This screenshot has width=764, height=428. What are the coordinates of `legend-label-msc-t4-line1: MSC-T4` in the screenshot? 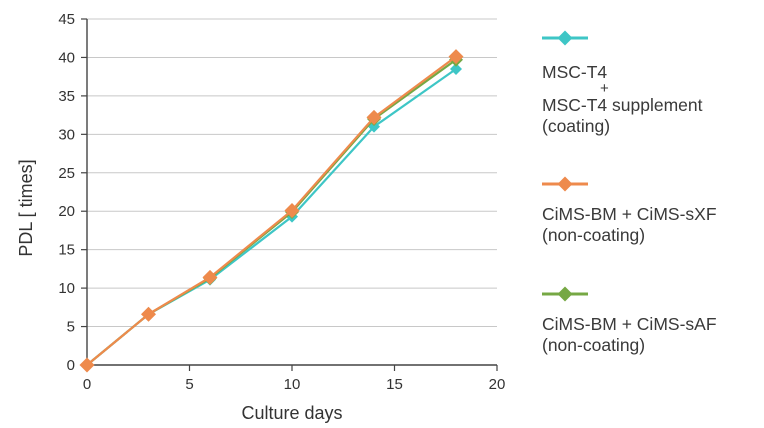 It's located at (575, 72).